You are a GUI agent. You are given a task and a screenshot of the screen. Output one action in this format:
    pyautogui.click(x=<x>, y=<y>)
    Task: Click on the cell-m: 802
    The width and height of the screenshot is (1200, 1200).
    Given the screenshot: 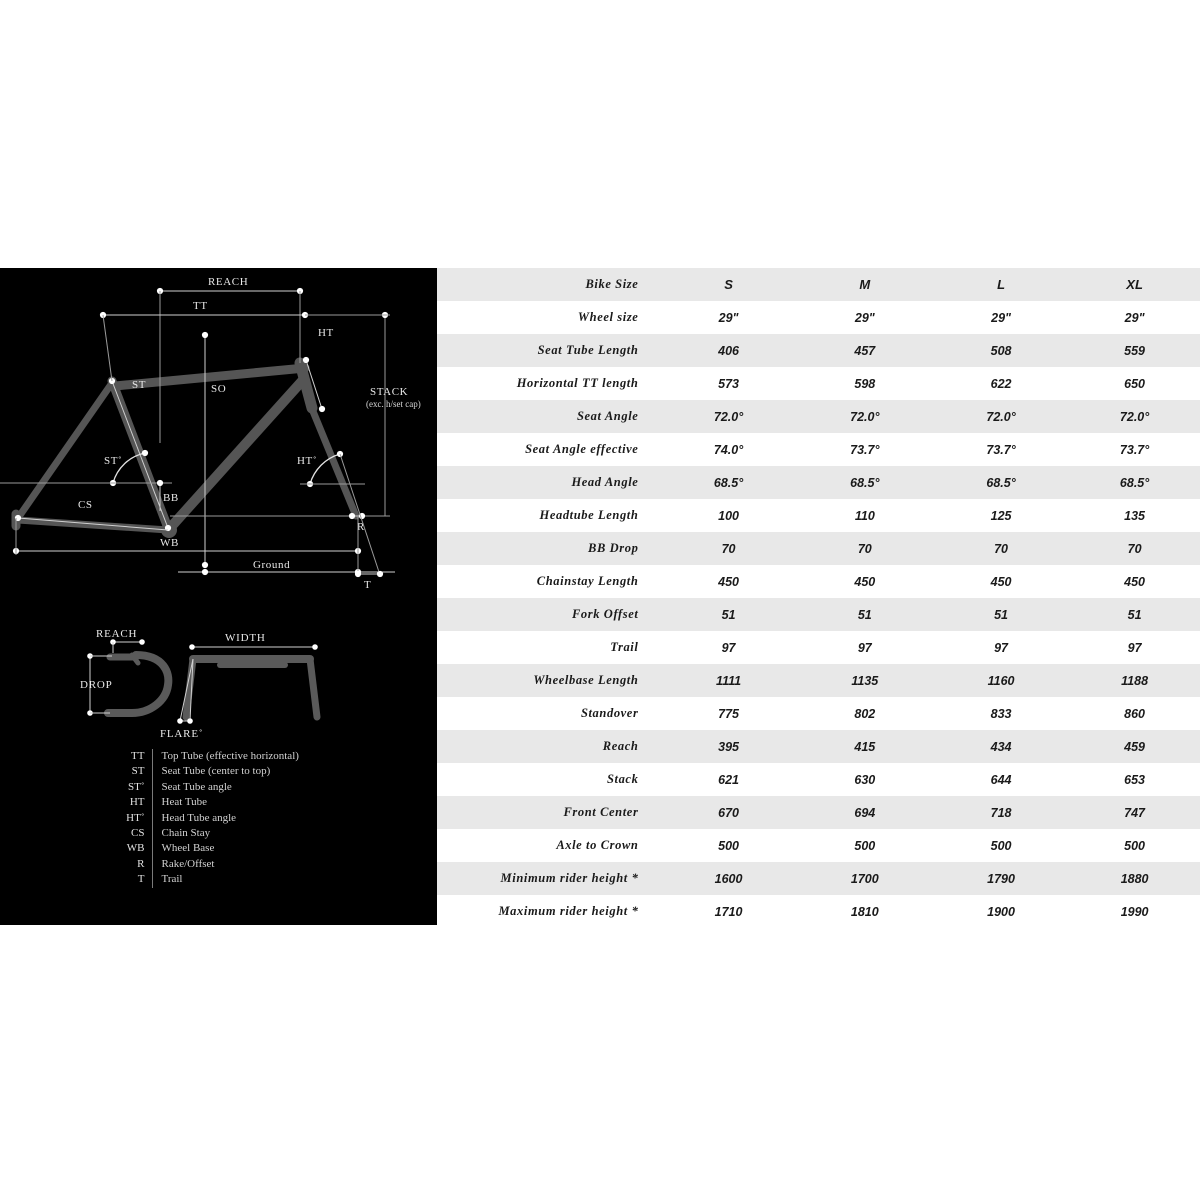 What is the action you would take?
    pyautogui.click(x=865, y=713)
    